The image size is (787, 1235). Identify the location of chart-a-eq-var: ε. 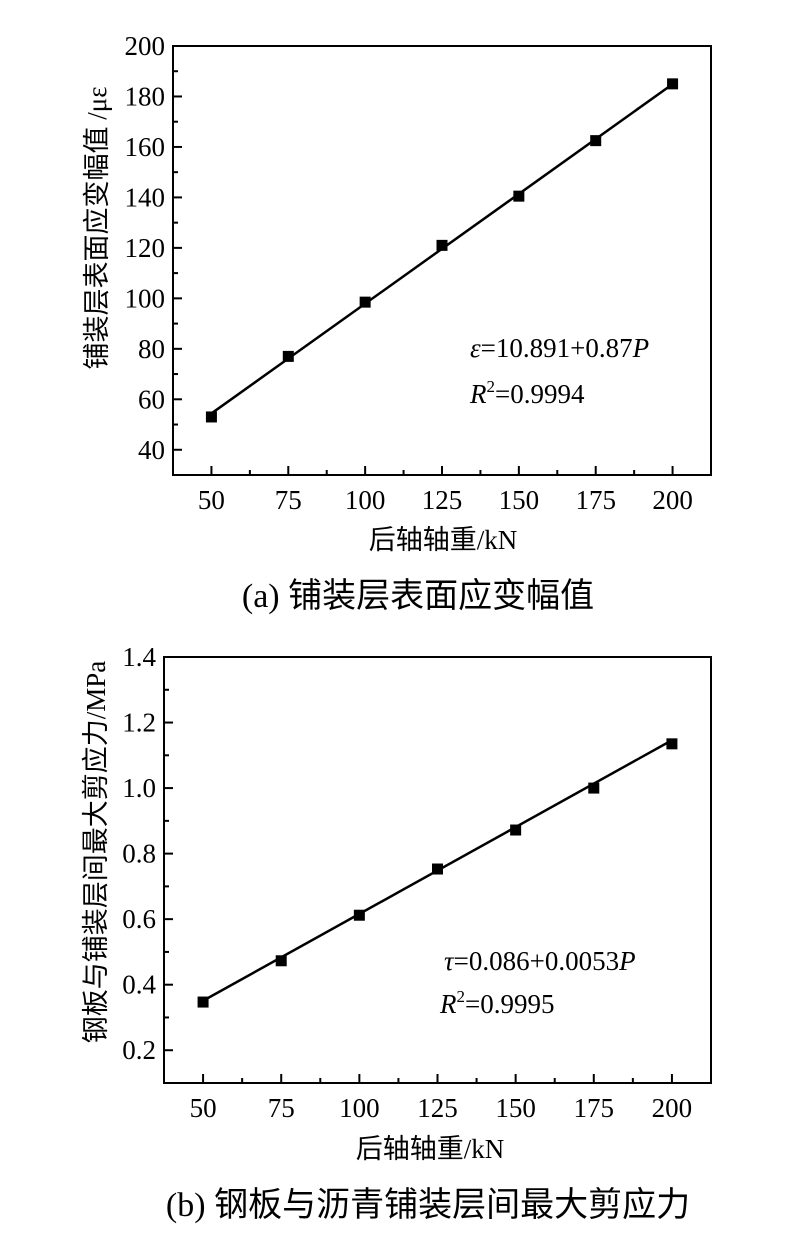
(475, 348).